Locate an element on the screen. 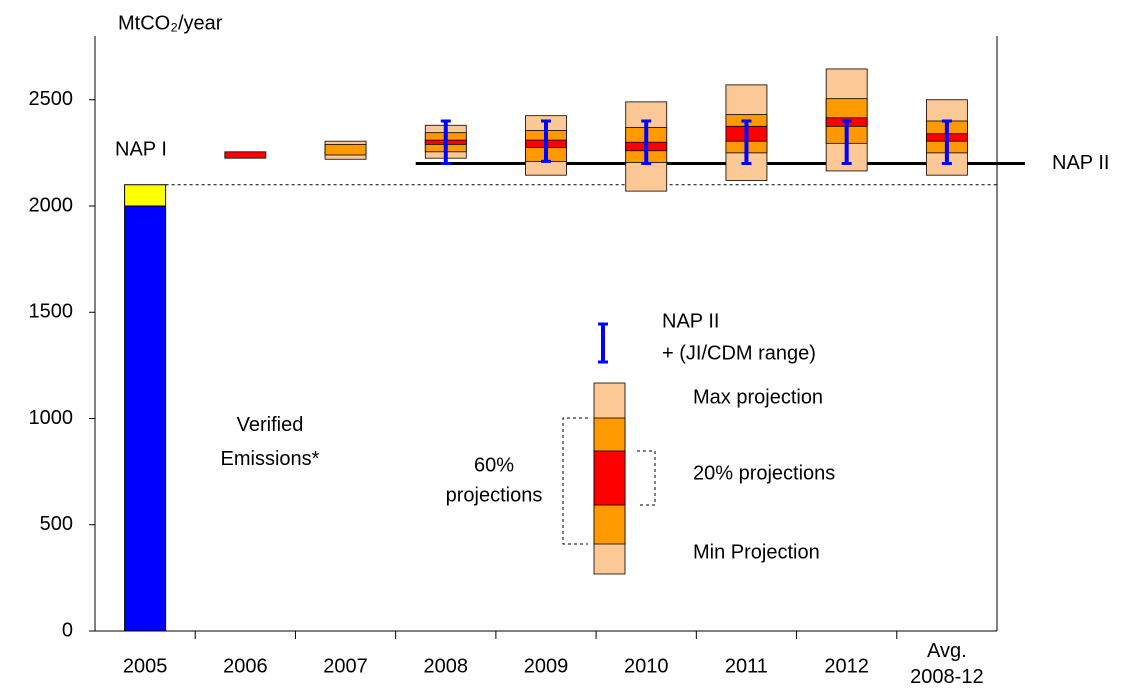 The width and height of the screenshot is (1135, 699). key-text: 60% is located at coordinates (494, 465).